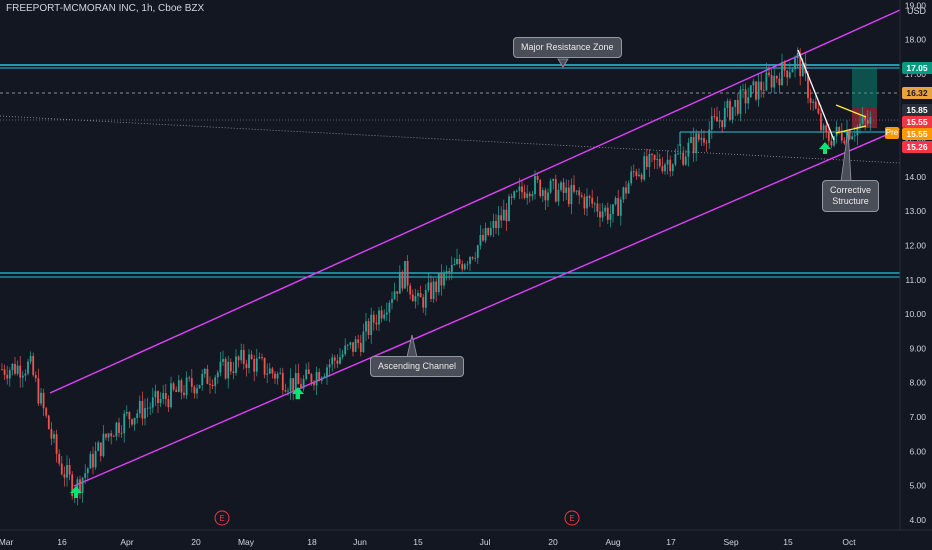 This screenshot has height=550, width=932. I want to click on x-tick-label: 16, so click(62, 542).